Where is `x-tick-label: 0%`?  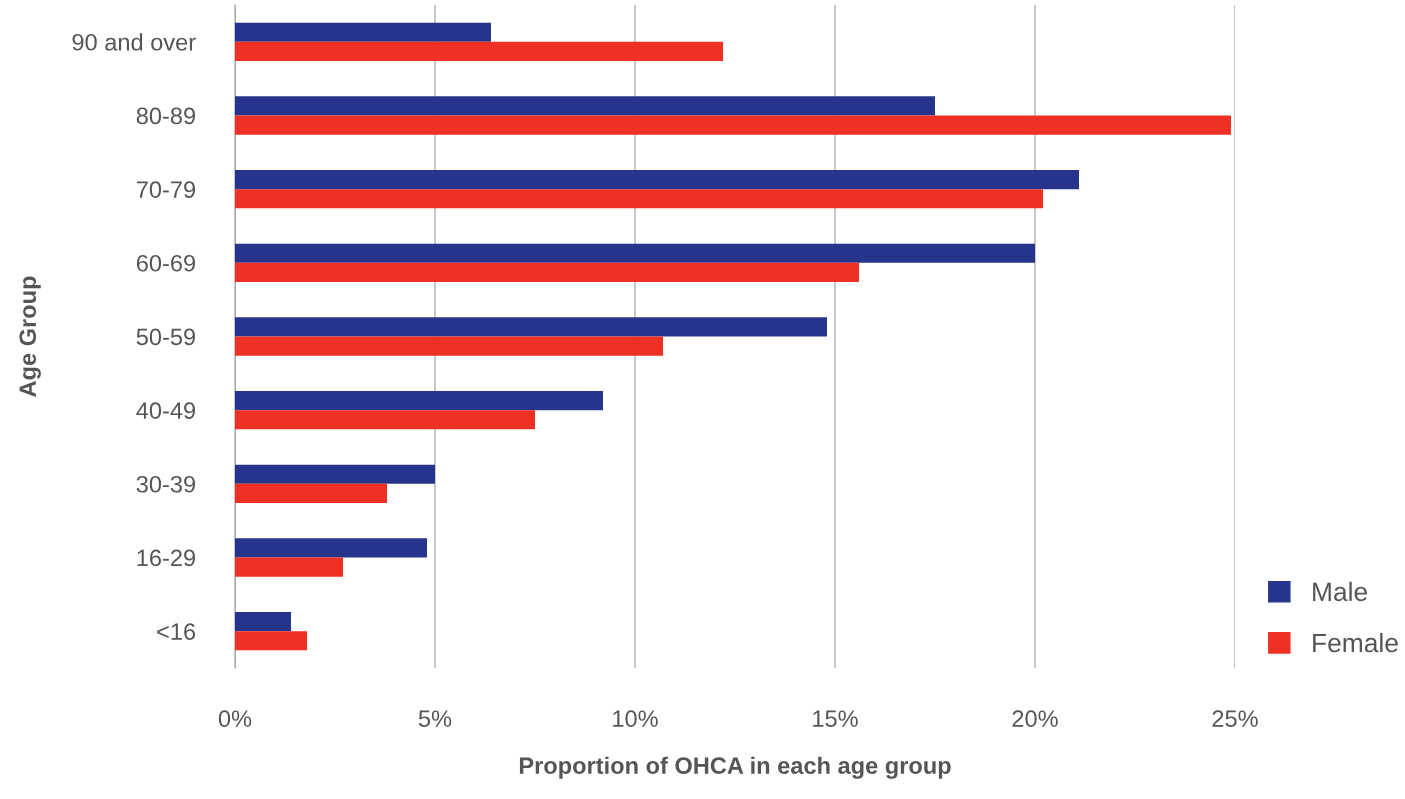
x-tick-label: 0% is located at coordinates (235, 719).